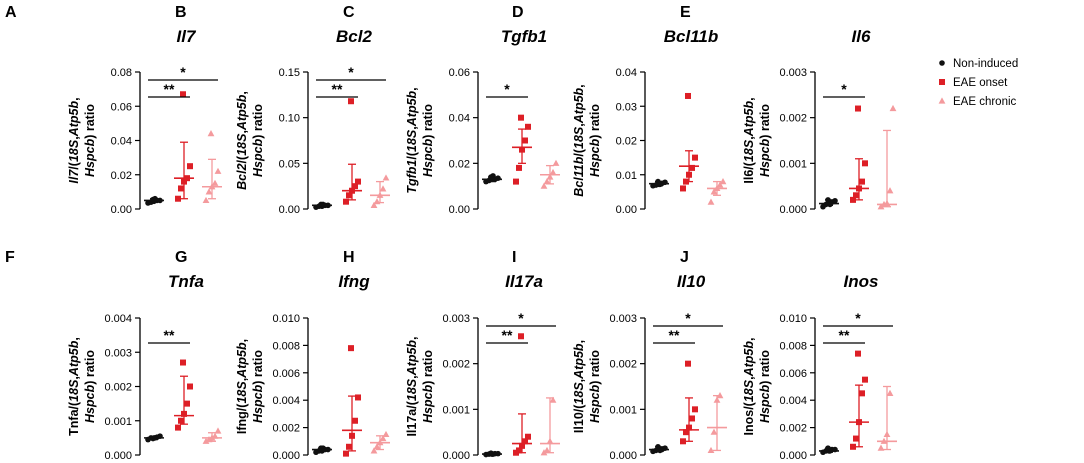 The image size is (1084, 463). What do you see at coordinates (793, 164) in the screenshot?
I see `y-tick-label: 0.001` at bounding box center [793, 164].